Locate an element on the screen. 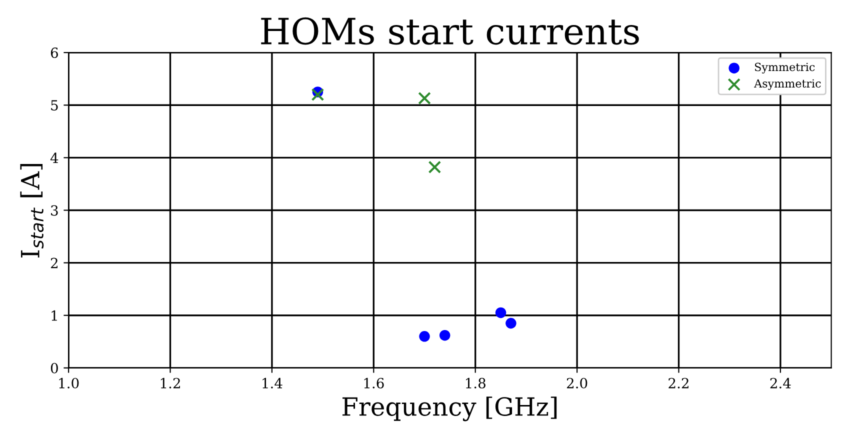 The height and width of the screenshot is (438, 857). legend-label: Asymmetric is located at coordinates (787, 84).